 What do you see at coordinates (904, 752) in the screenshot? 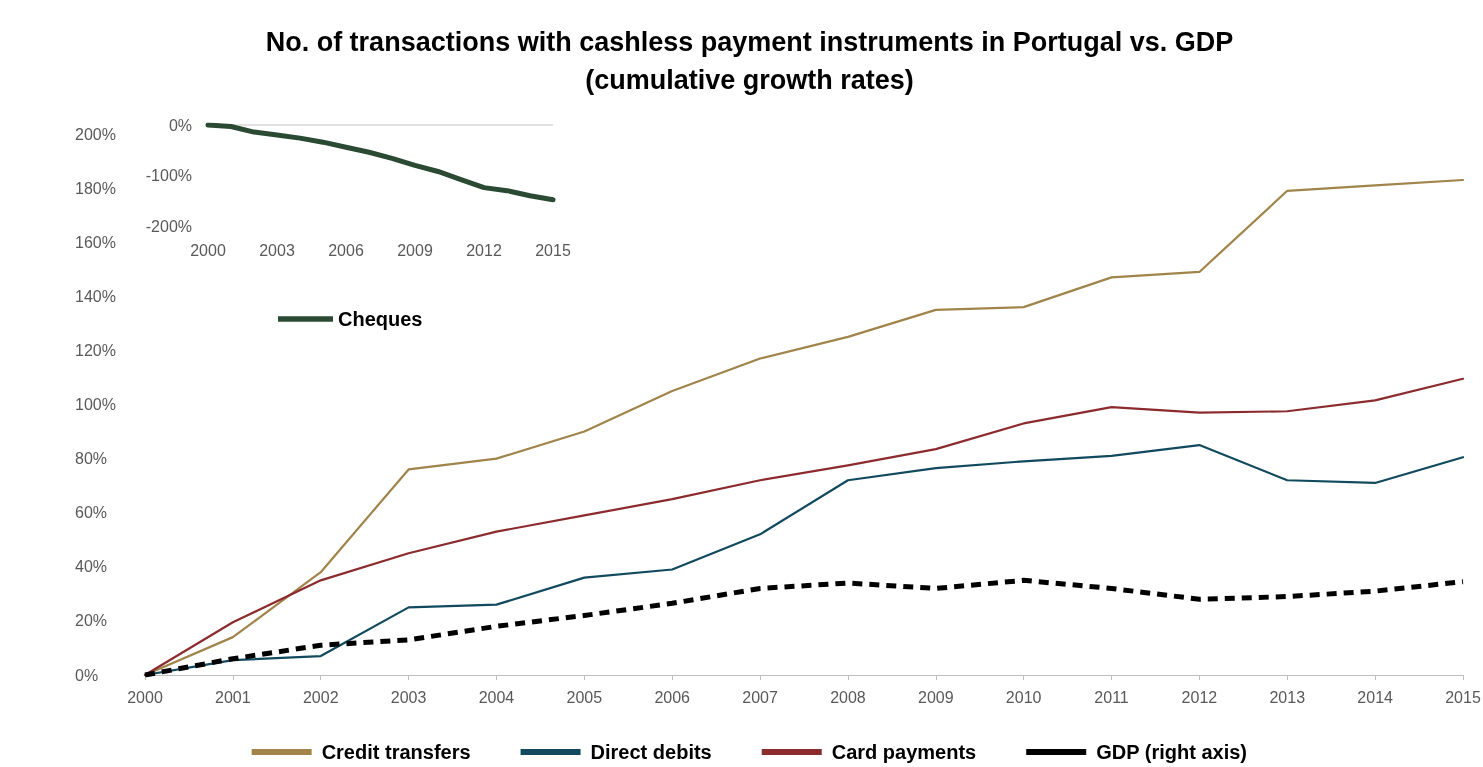
I see `legend-label: Card payments` at bounding box center [904, 752].